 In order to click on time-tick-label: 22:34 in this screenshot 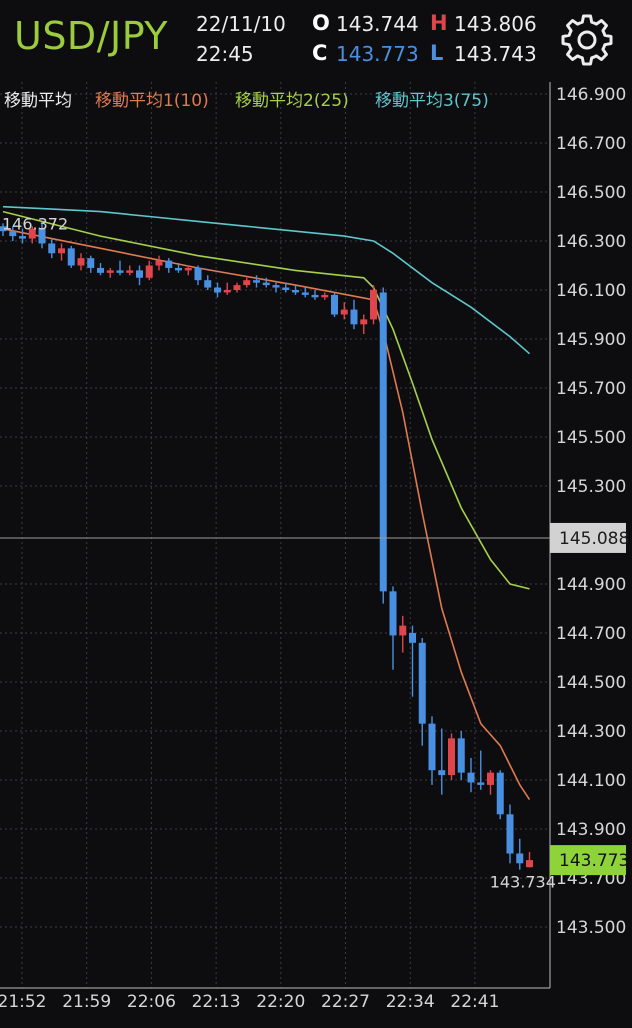, I will do `click(410, 1002)`.